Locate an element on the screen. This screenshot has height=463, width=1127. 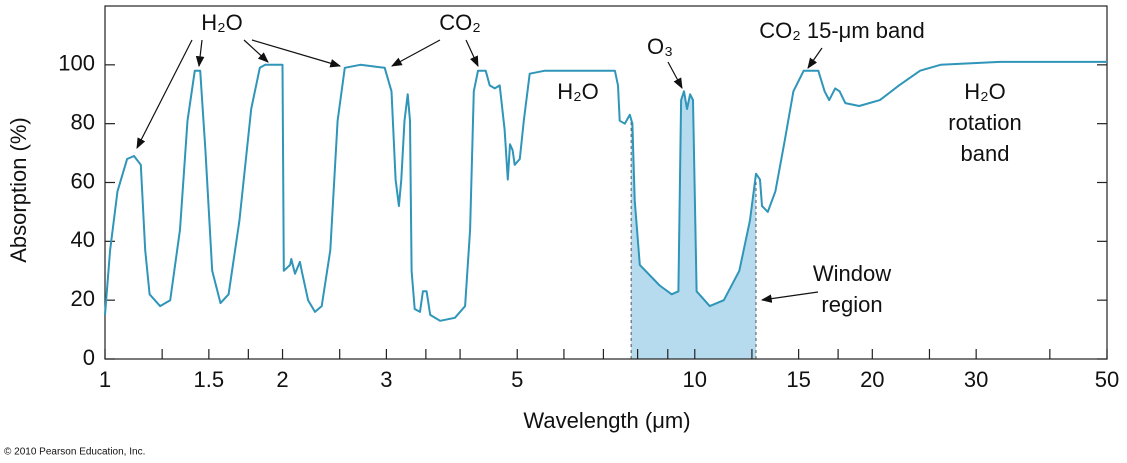
x-tick-label: 3 is located at coordinates (386, 379).